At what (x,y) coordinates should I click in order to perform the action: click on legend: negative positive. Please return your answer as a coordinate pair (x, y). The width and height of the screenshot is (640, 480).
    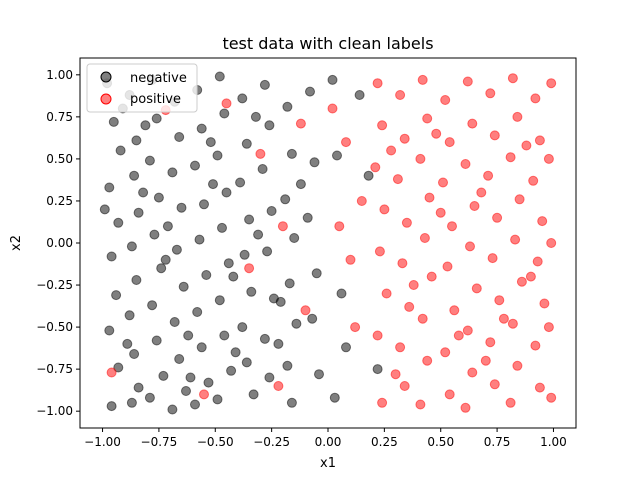
    Looking at the image, I should click on (142, 88).